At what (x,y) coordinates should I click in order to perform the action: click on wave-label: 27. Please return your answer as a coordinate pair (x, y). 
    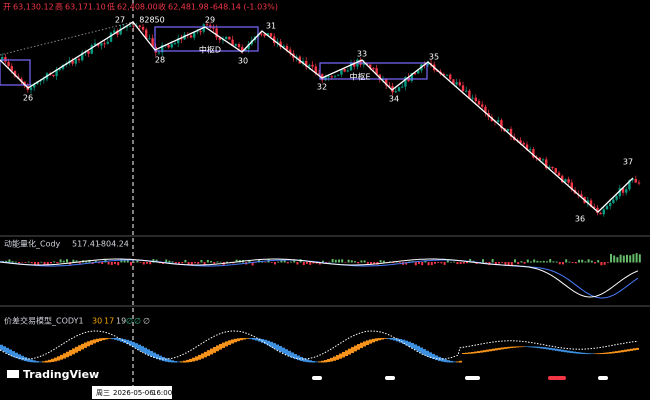
    Looking at the image, I should click on (120, 20).